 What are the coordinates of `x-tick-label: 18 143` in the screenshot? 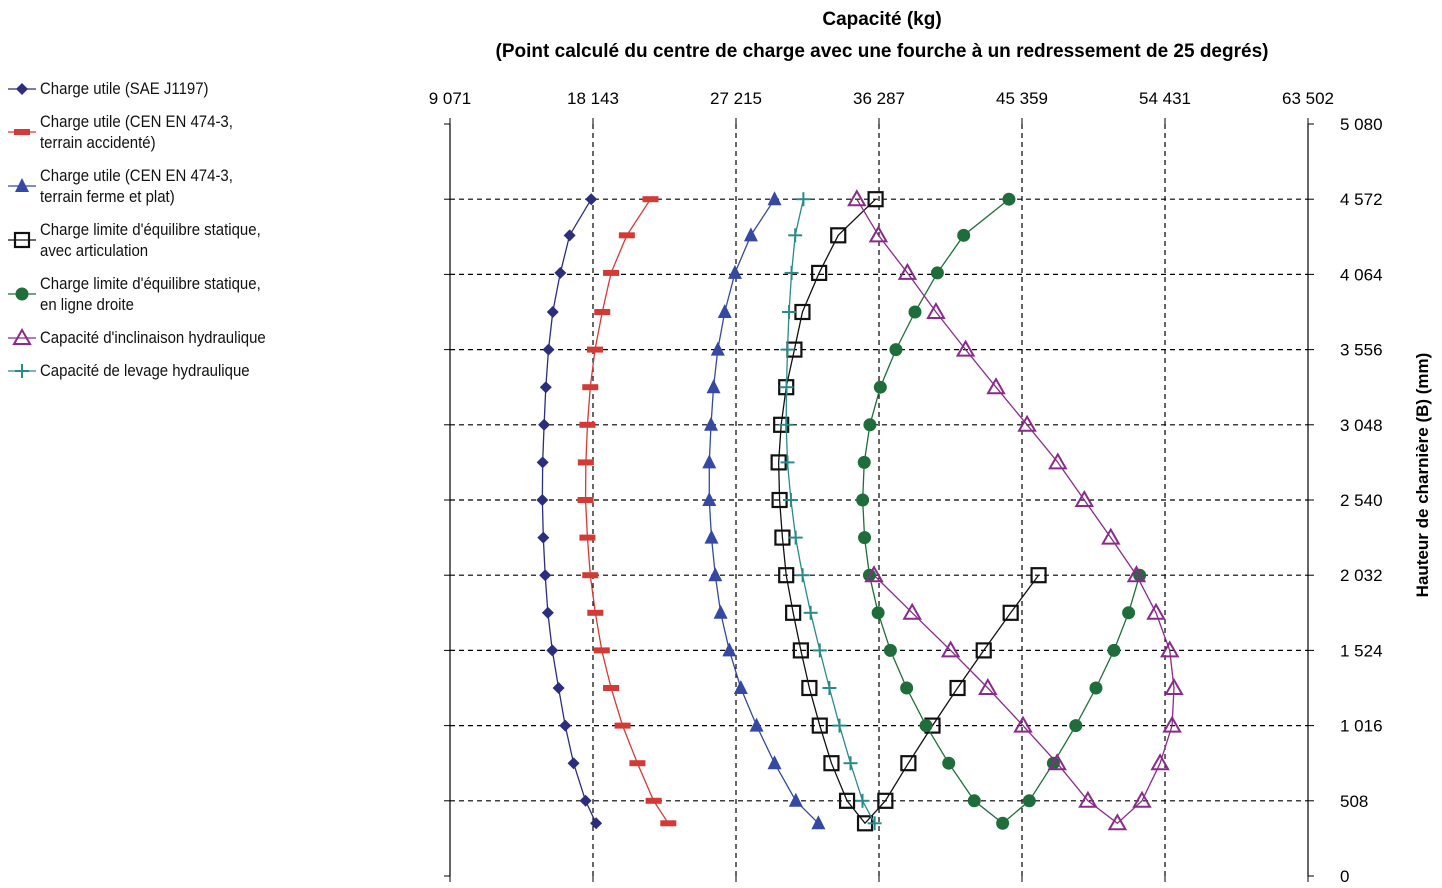 It's located at (593, 98).